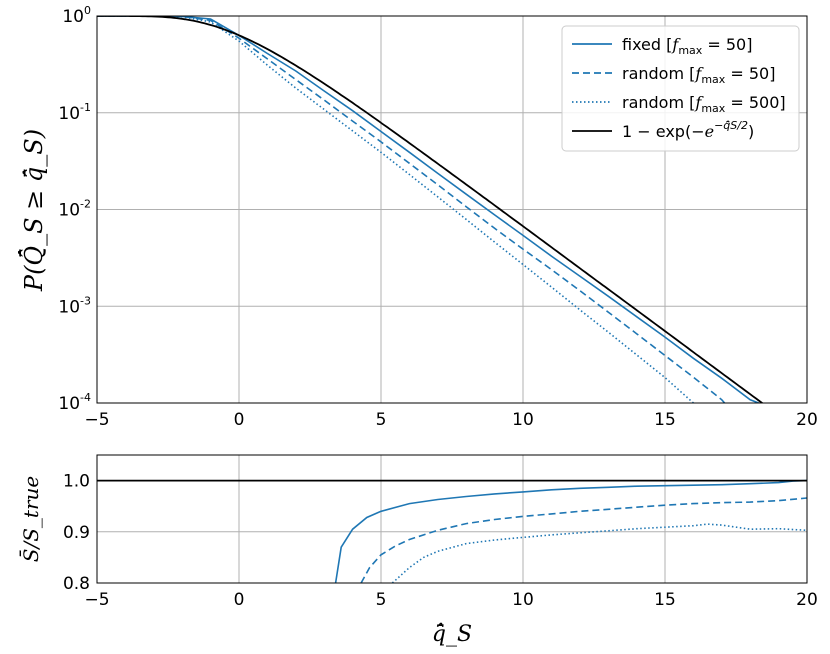 The height and width of the screenshot is (654, 830). What do you see at coordinates (450, 600) in the screenshot?
I see `bottom-x-tick-labels: −5 0 5 10 15 20` at bounding box center [450, 600].